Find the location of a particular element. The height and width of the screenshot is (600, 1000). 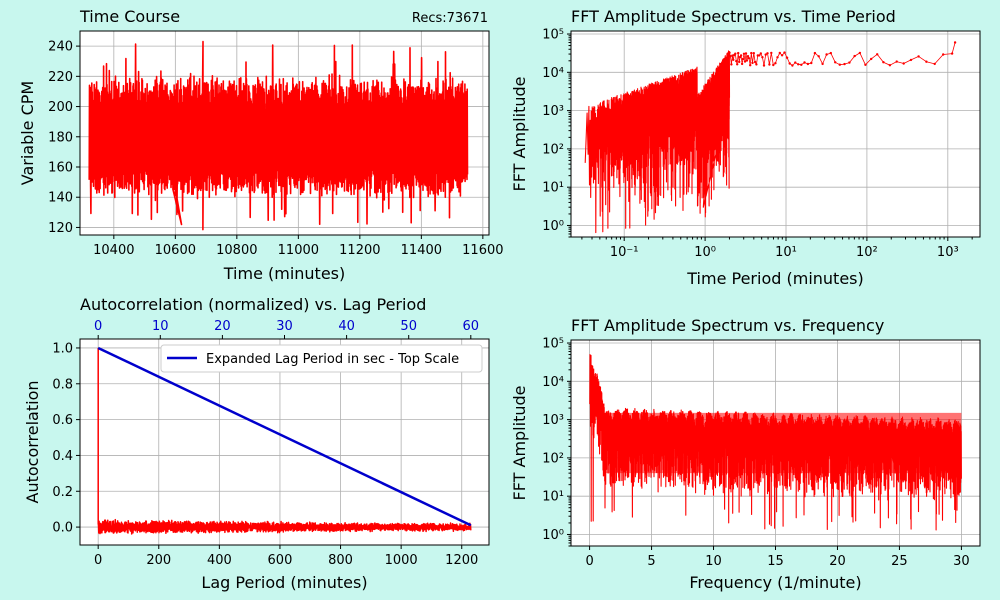

data-fft-period is located at coordinates (770, 137).